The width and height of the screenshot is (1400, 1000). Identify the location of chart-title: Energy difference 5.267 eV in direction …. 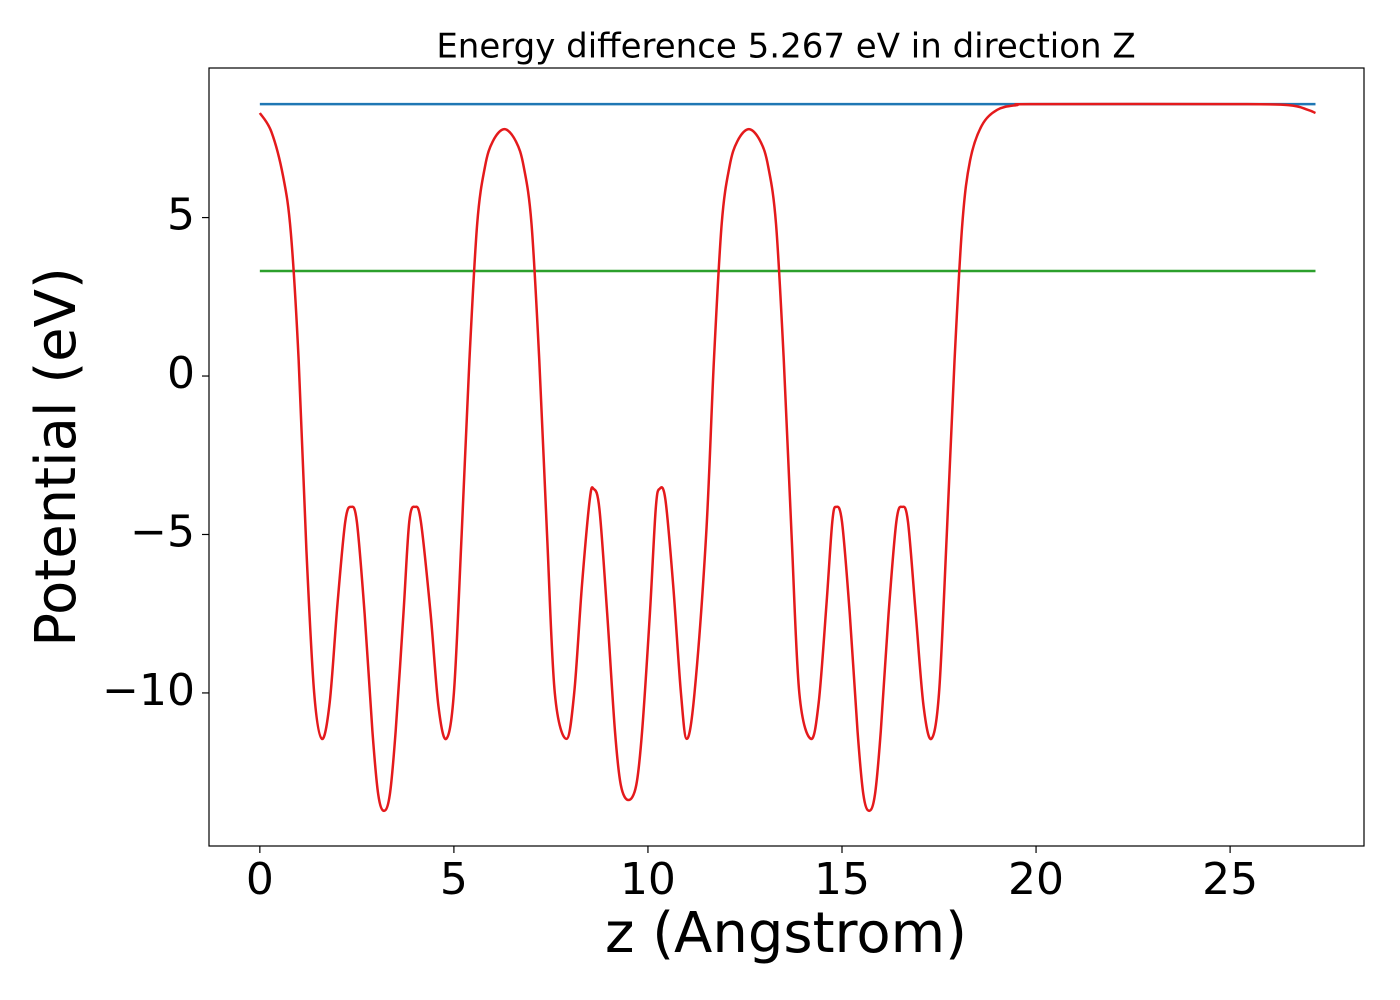
(785, 47).